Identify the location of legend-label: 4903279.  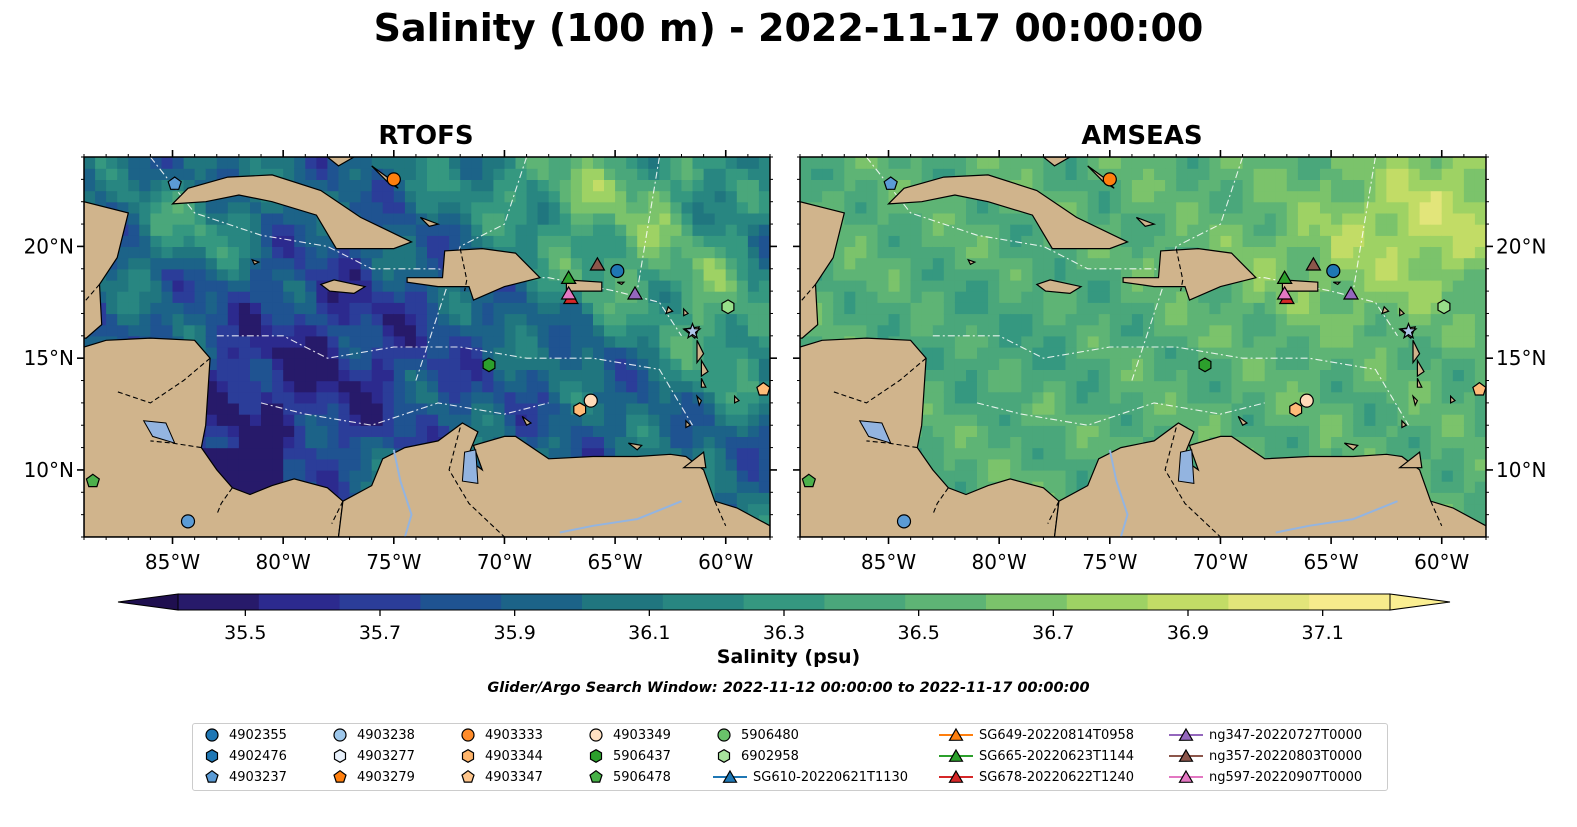
(386, 777).